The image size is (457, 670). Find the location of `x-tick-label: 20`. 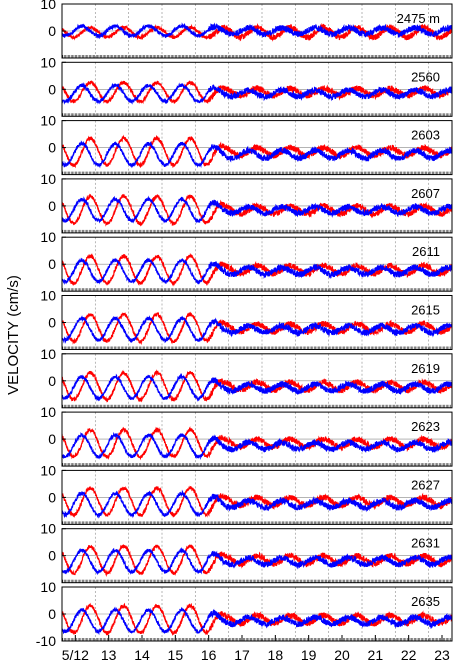

x-tick-label: 20 is located at coordinates (342, 655).